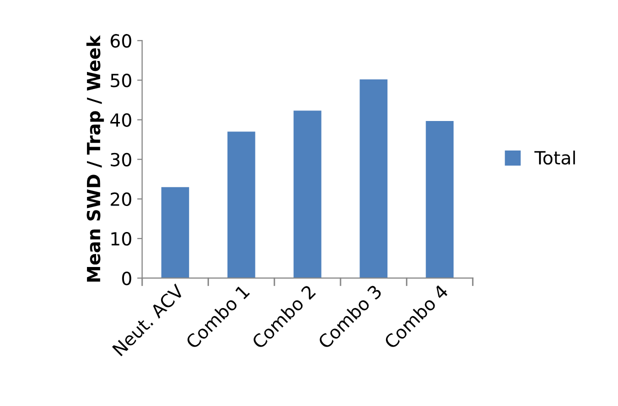  I want to click on y-tick-label: 10, so click(121, 239).